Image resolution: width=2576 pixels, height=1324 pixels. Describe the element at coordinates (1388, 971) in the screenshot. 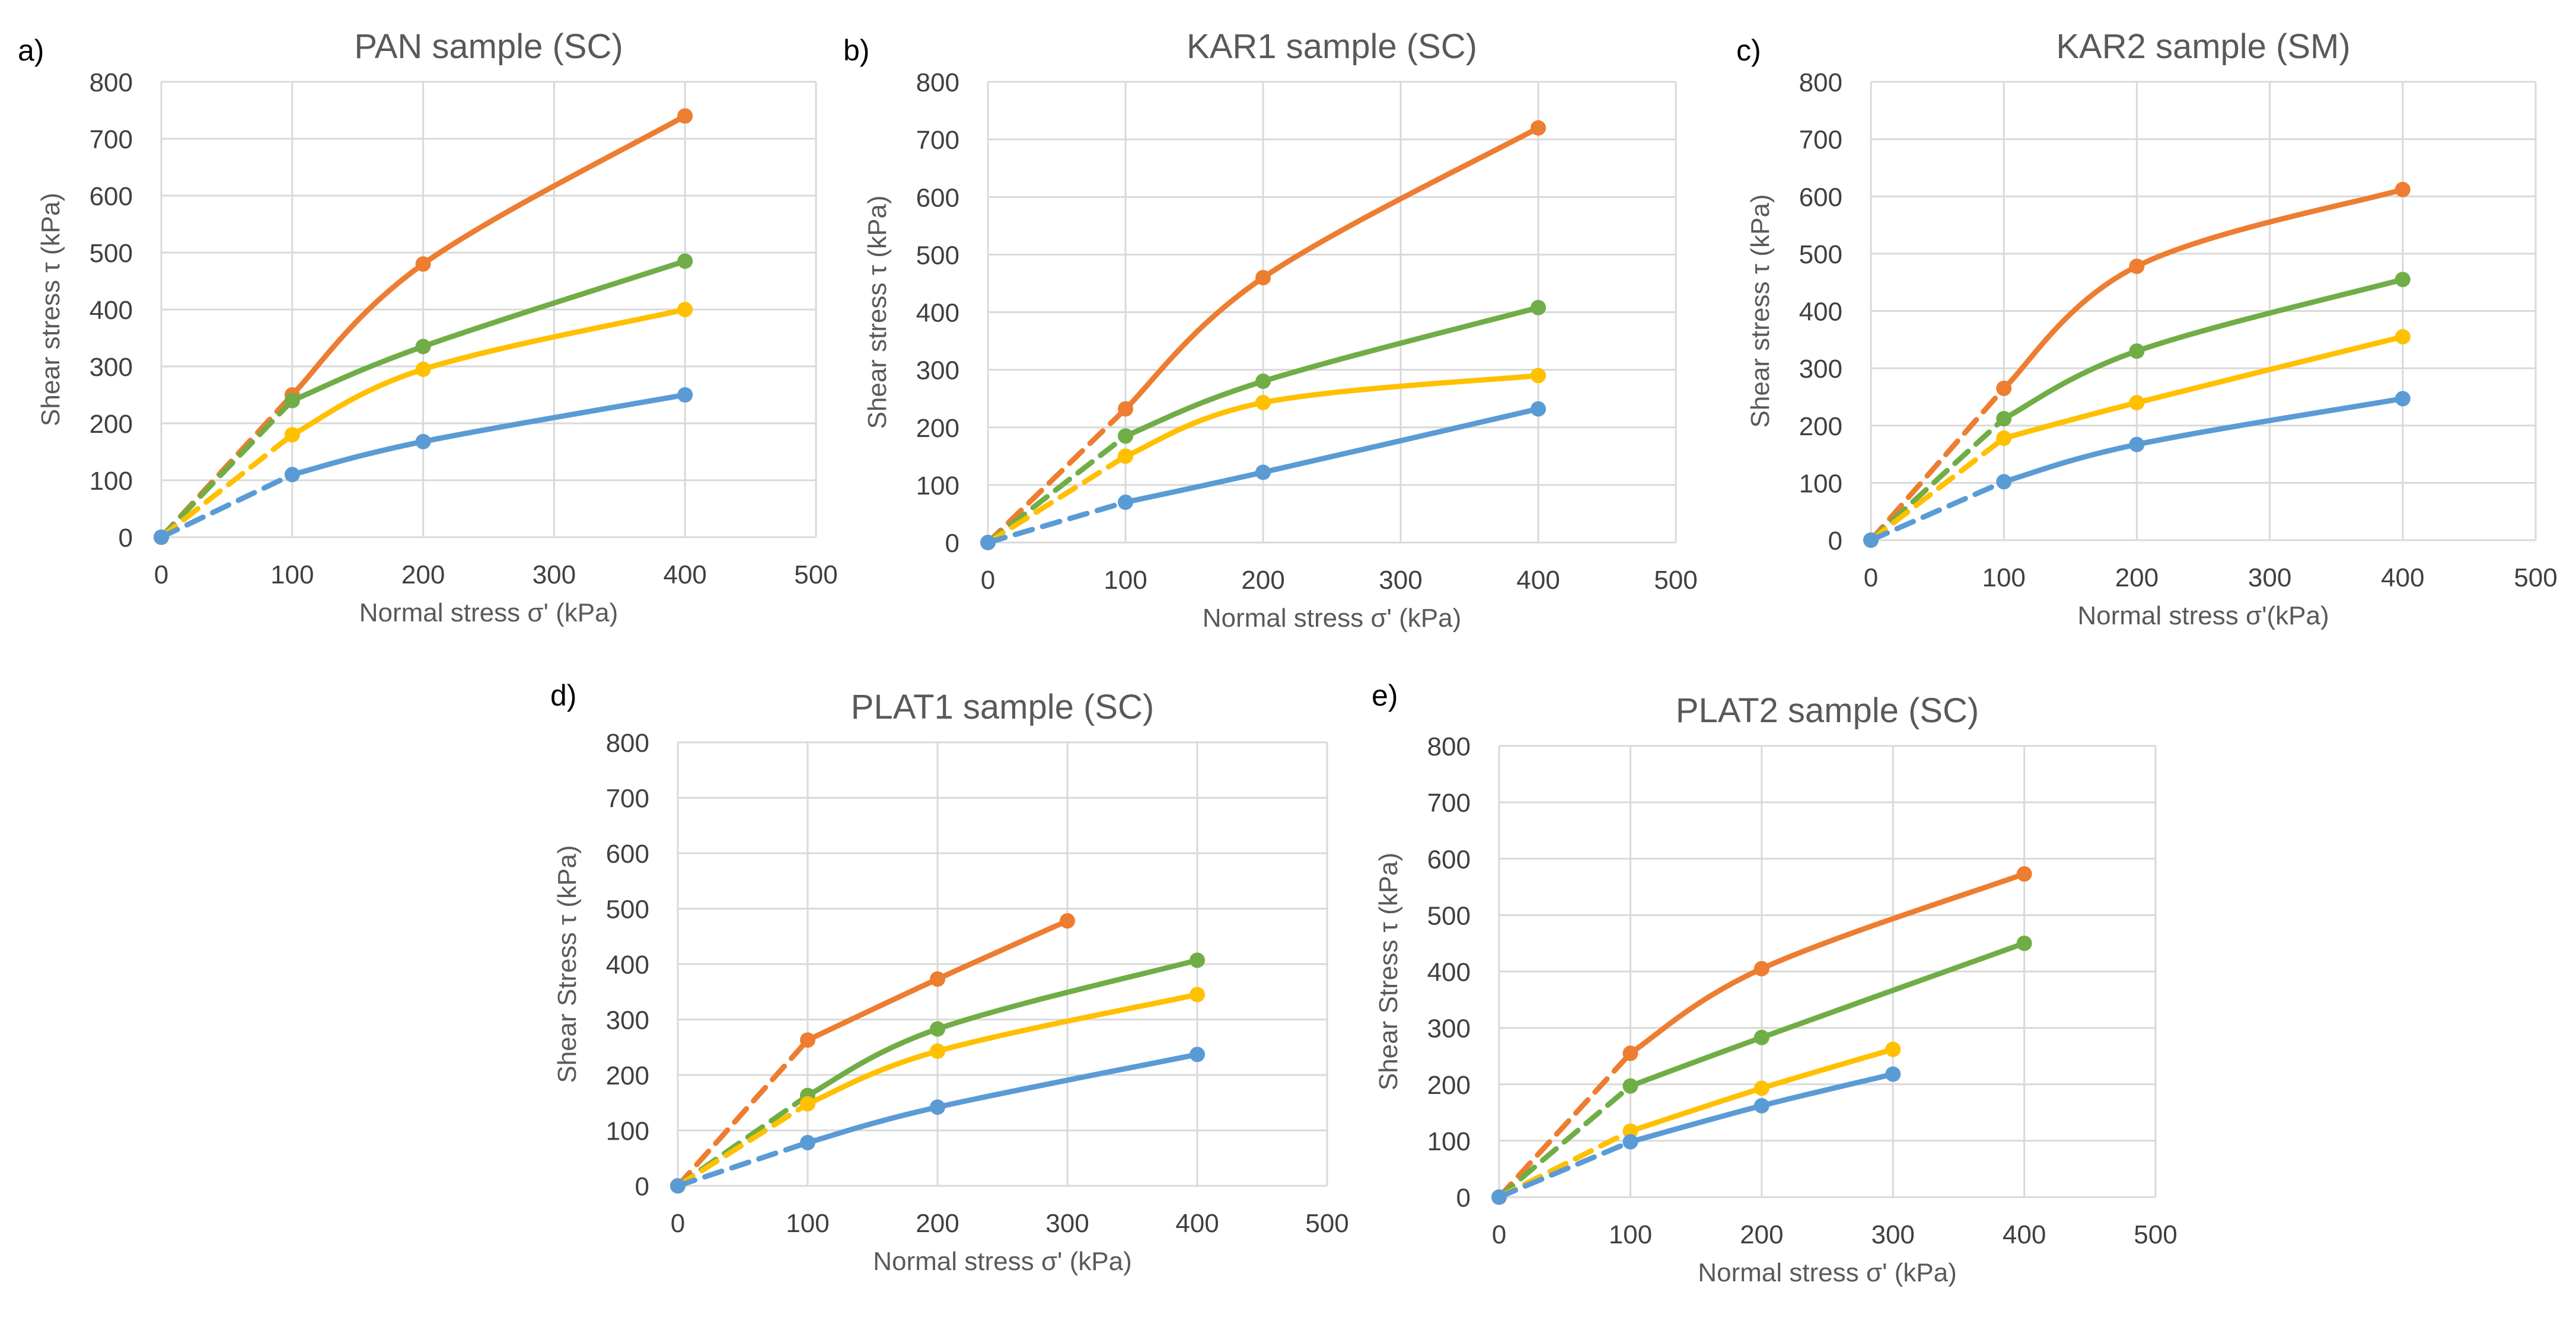

I see `y-axis-title: Shear Stress τ (kPa)` at that location.